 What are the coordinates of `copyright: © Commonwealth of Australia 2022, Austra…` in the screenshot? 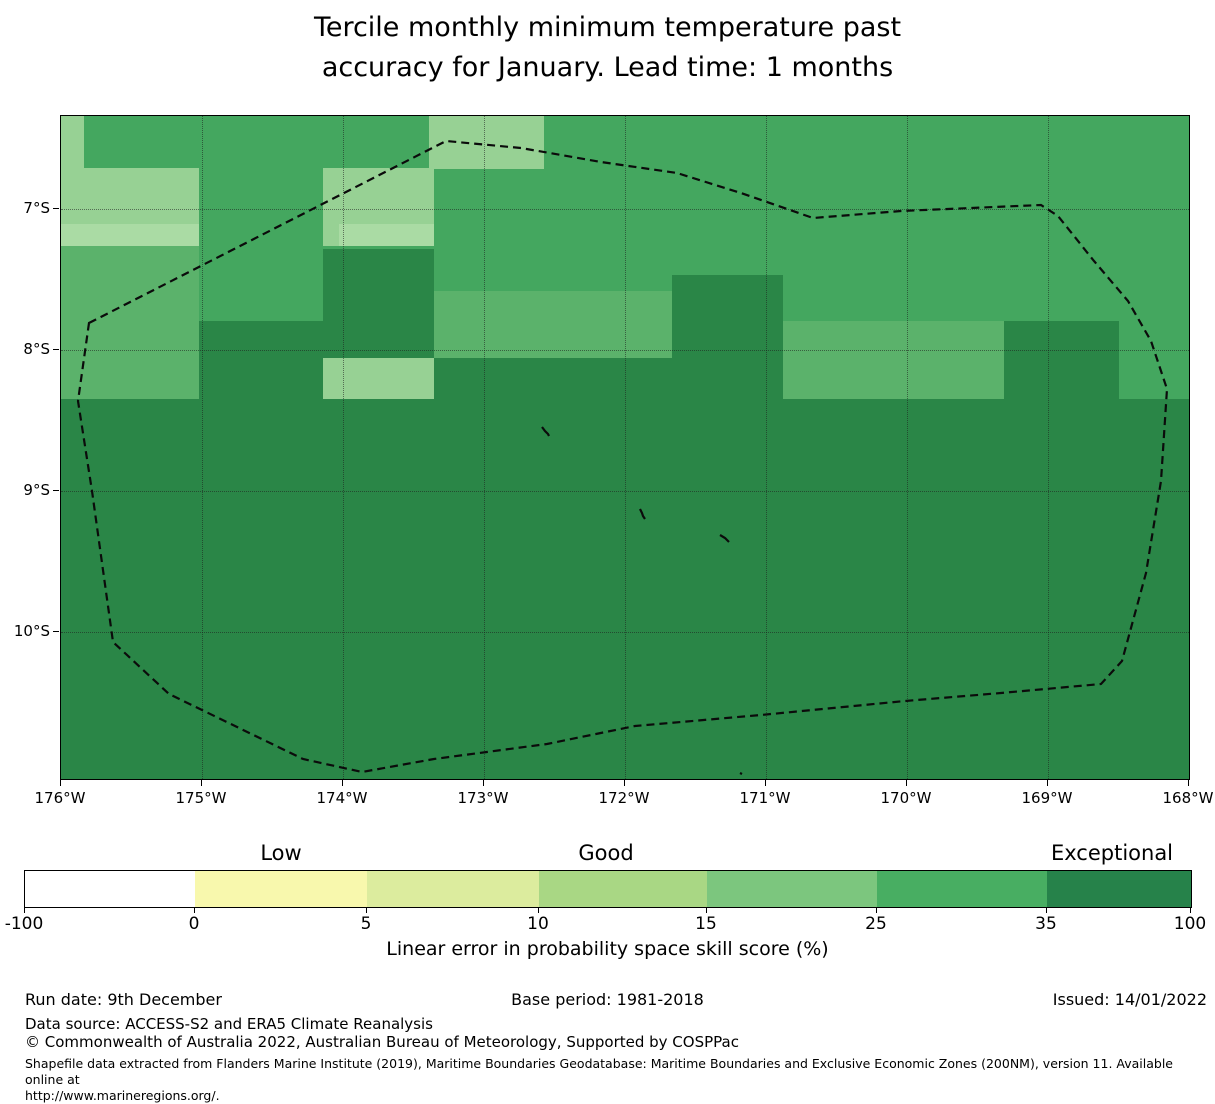 It's located at (382, 1042).